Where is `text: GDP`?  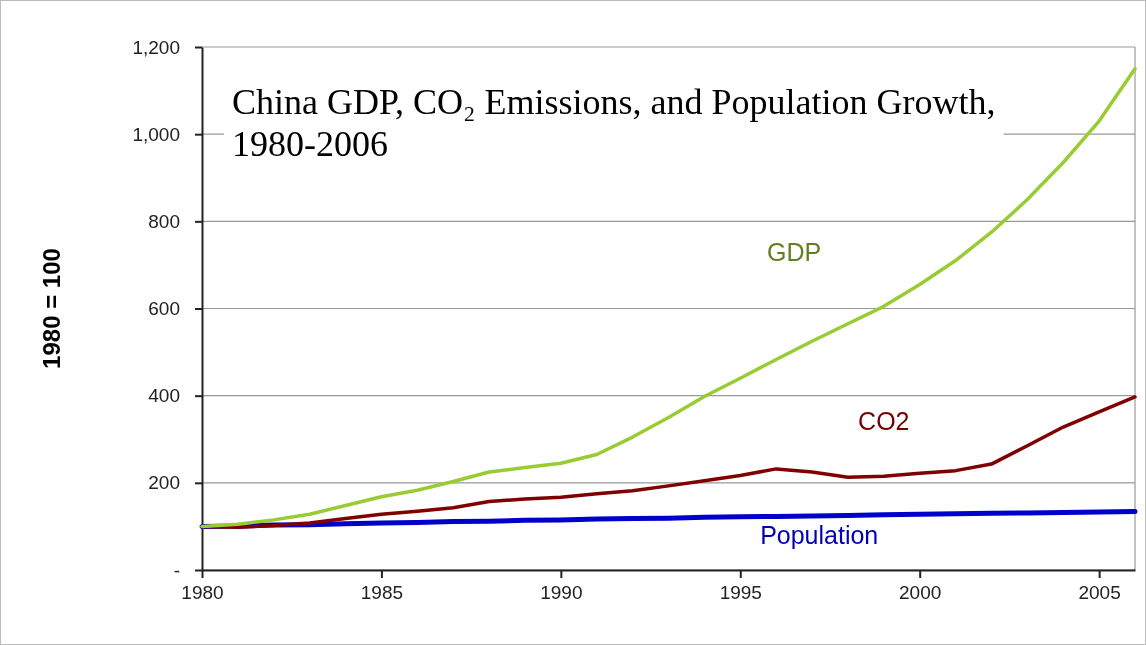
text: GDP is located at coordinates (794, 251).